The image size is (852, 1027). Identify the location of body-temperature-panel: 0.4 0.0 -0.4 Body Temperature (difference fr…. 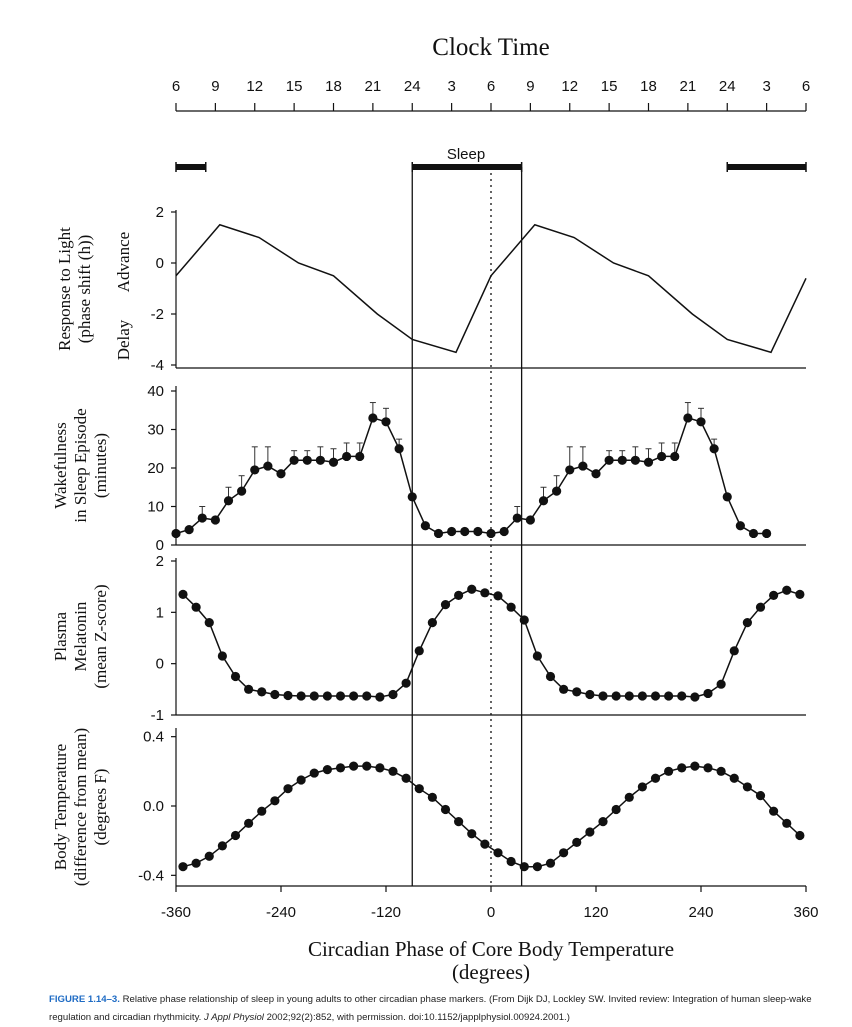
(428, 807).